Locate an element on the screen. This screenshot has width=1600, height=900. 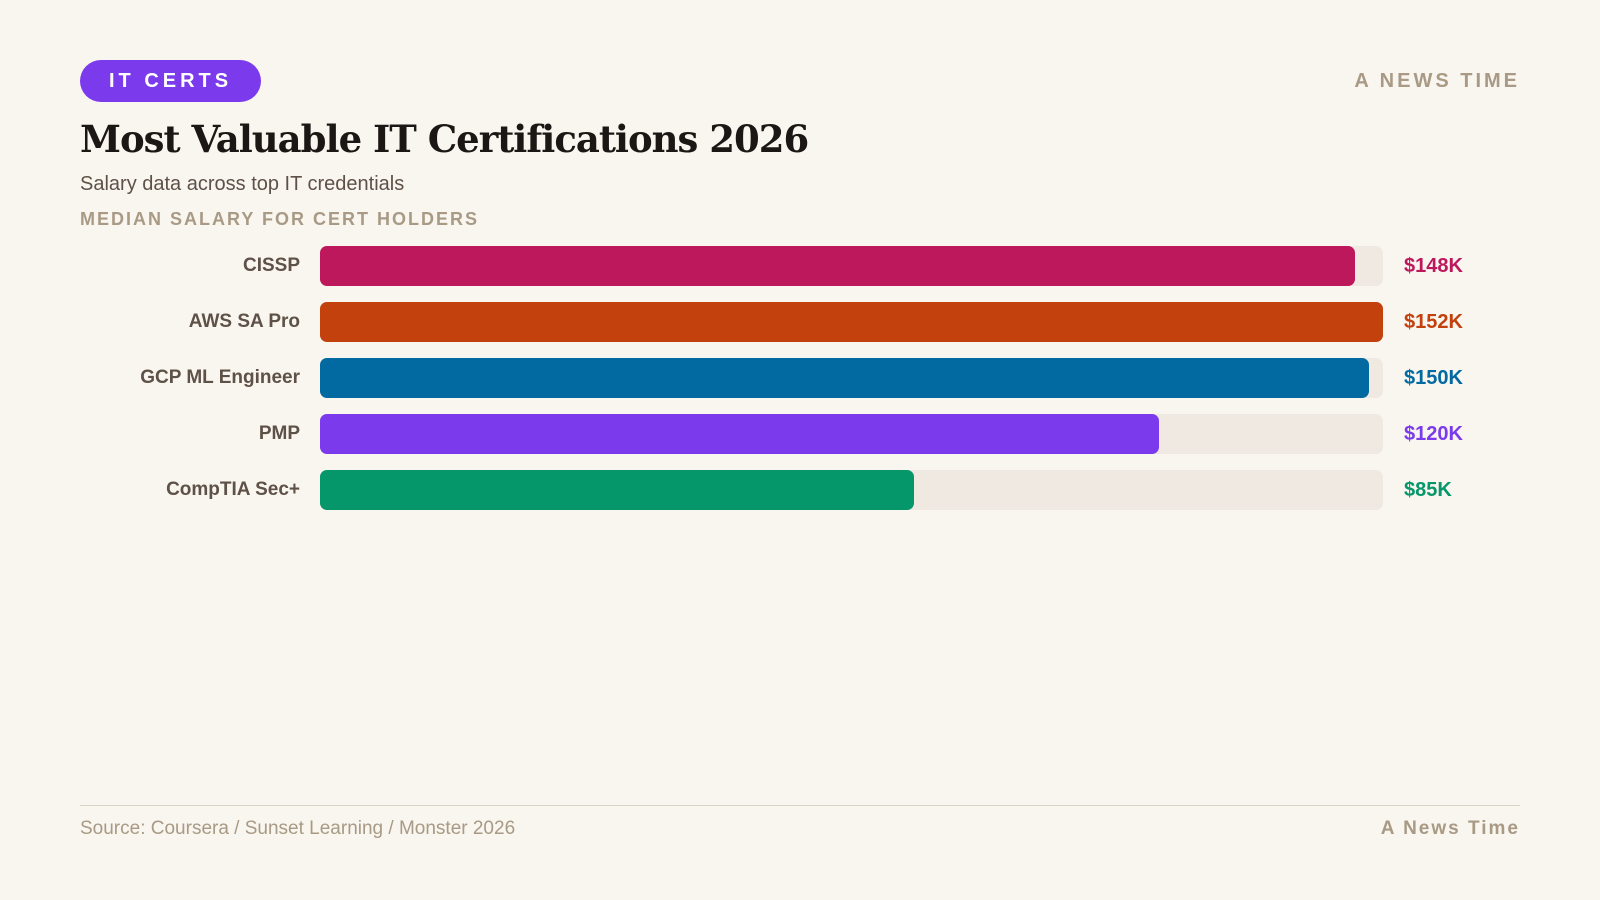
bar-row: AWS SA Pro $152K is located at coordinates (800, 322).